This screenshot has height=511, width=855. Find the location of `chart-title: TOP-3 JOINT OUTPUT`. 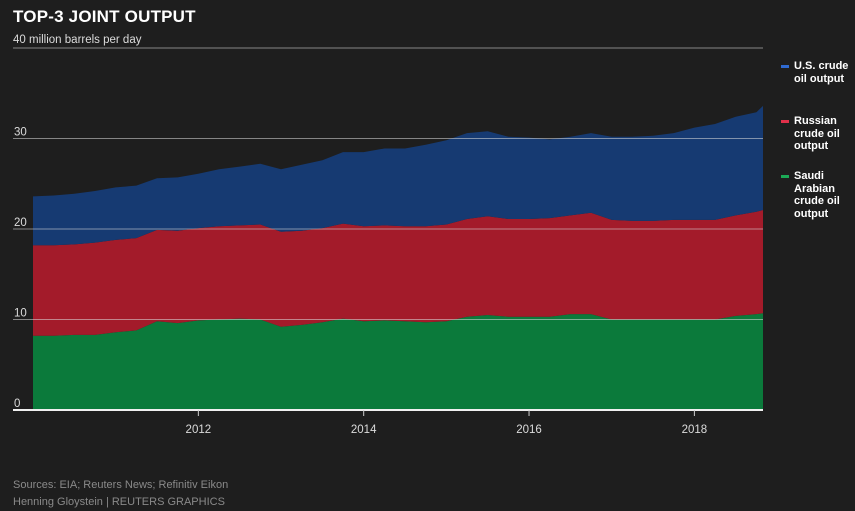

chart-title: TOP-3 JOINT OUTPUT is located at coordinates (104, 16).